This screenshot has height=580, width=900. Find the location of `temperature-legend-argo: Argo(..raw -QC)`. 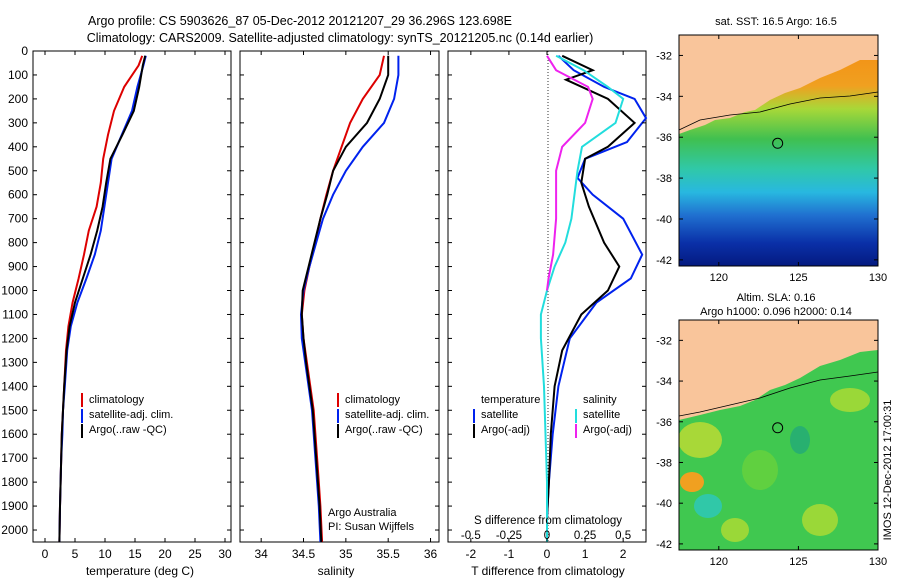

temperature-legend-argo: Argo(..raw -QC) is located at coordinates (128, 430).